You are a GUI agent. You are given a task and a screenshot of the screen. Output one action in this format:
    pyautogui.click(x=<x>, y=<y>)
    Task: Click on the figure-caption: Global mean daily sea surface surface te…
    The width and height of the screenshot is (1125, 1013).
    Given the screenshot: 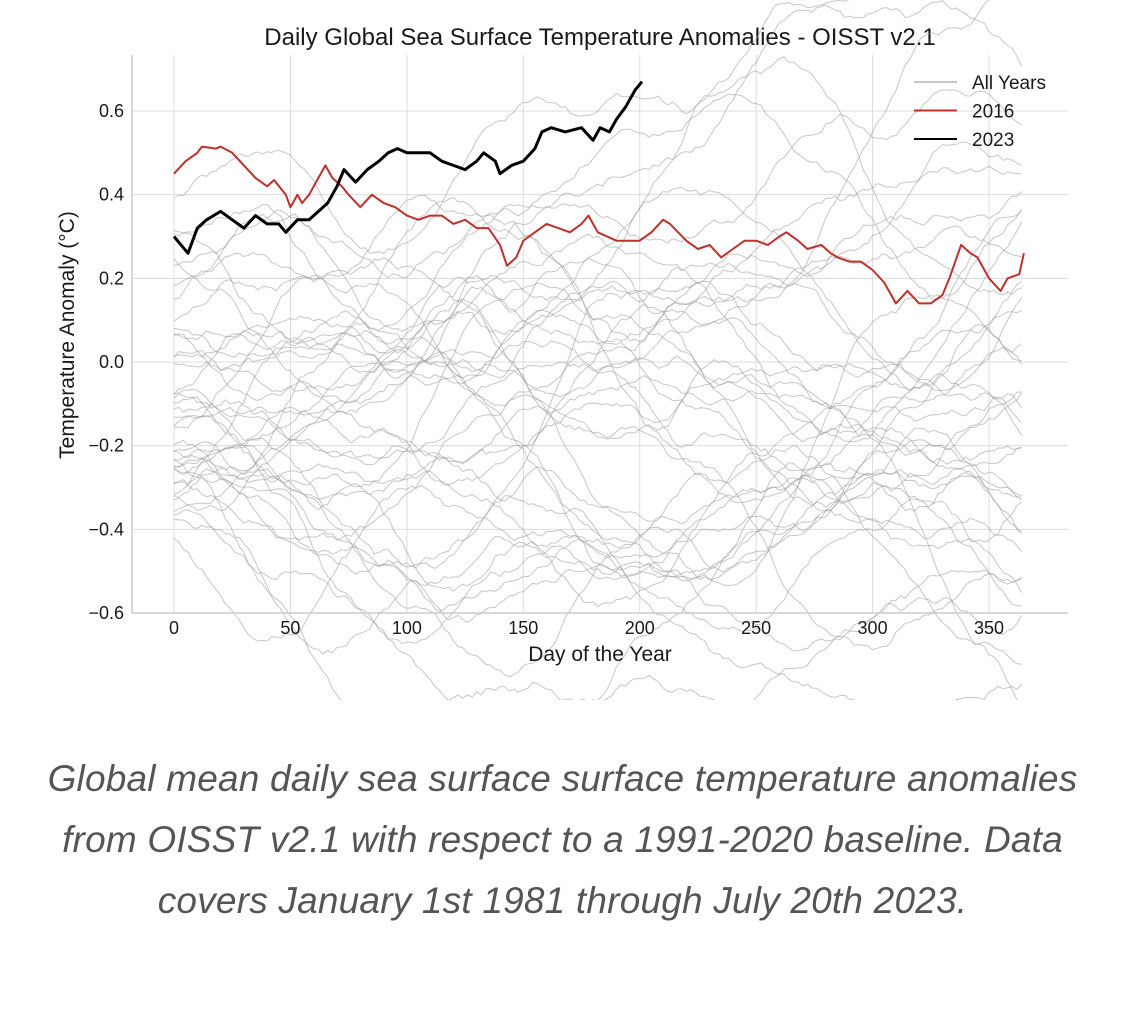 What is the action you would take?
    pyautogui.click(x=562, y=839)
    